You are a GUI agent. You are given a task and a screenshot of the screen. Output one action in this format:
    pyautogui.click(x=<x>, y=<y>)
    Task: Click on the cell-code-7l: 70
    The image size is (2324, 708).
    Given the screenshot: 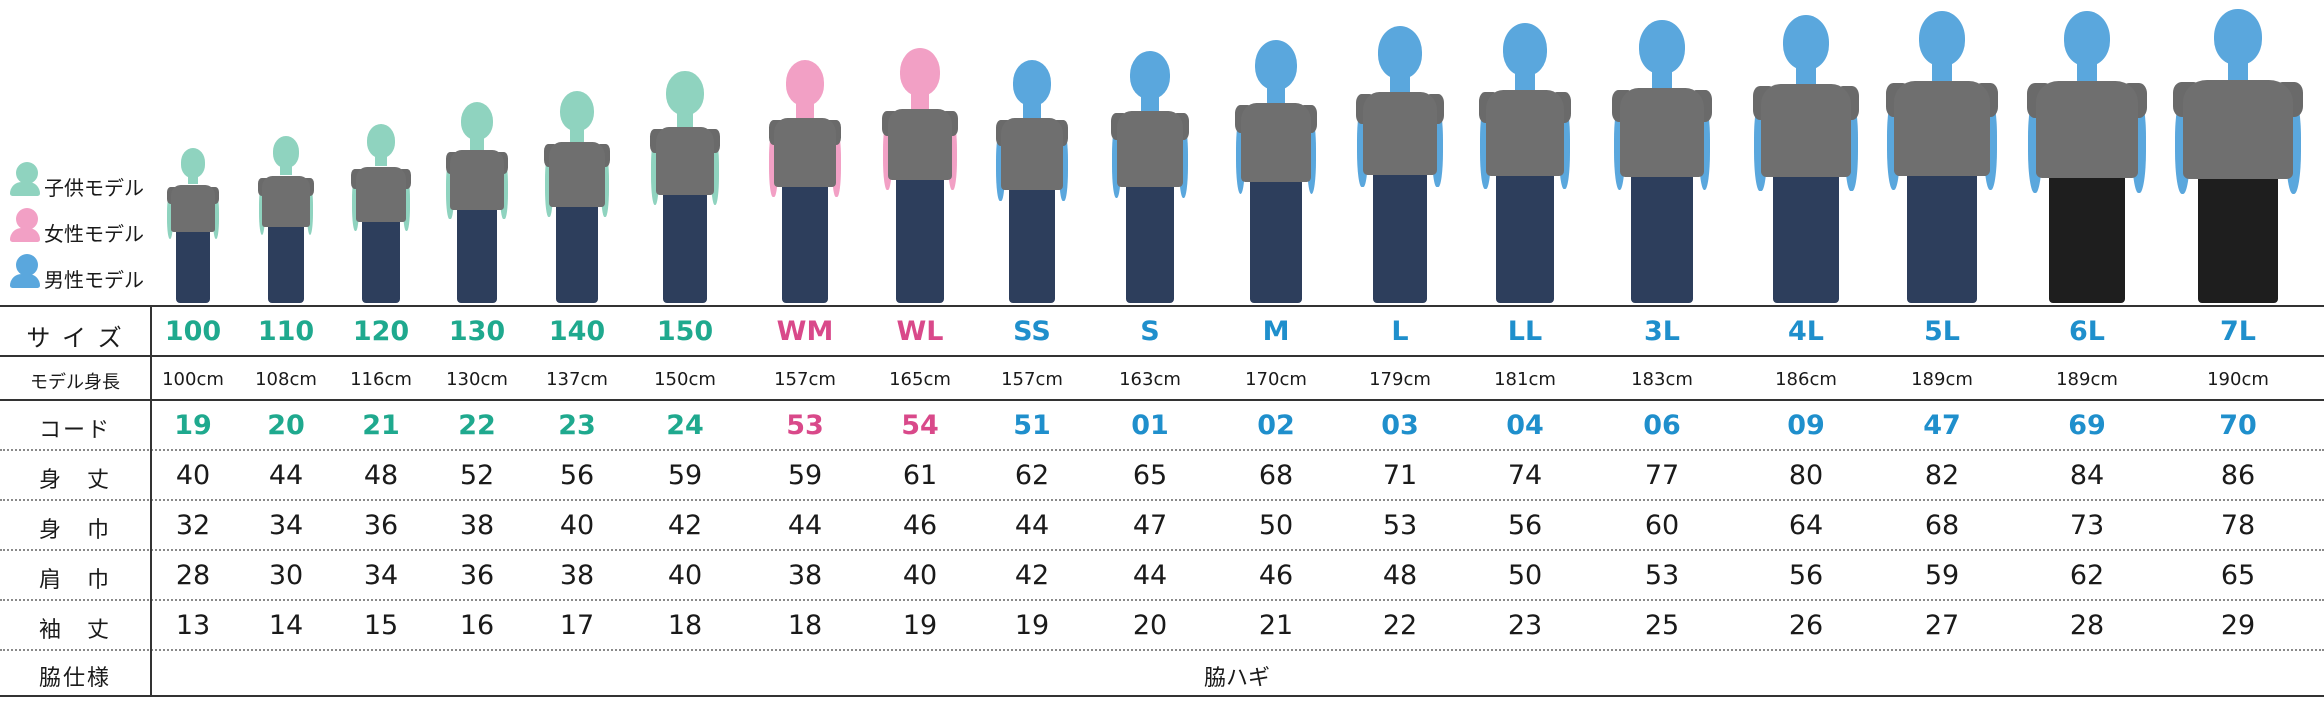 What is the action you would take?
    pyautogui.click(x=2238, y=425)
    